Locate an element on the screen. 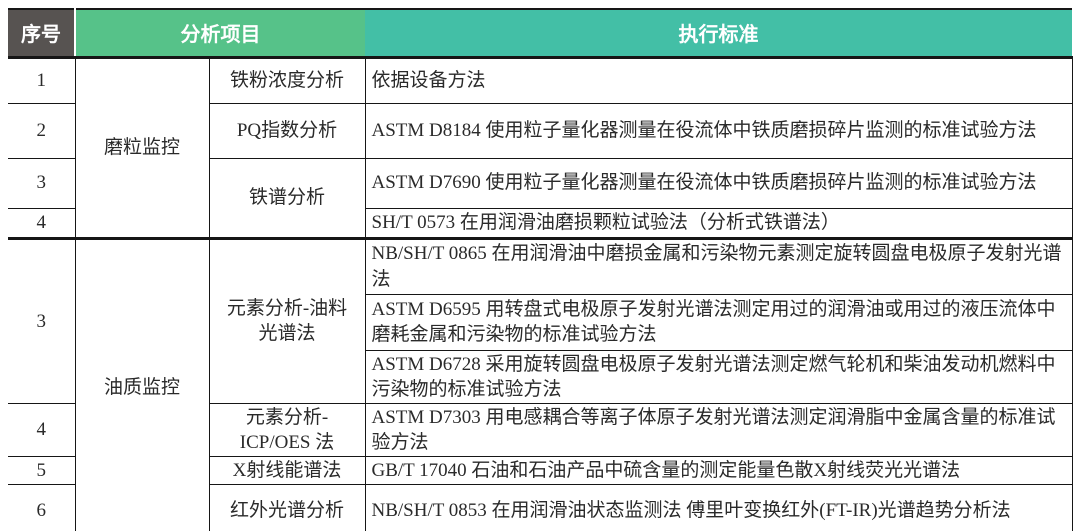 The image size is (1080, 531). standard-cell: 依据设备方法 is located at coordinates (718, 80).